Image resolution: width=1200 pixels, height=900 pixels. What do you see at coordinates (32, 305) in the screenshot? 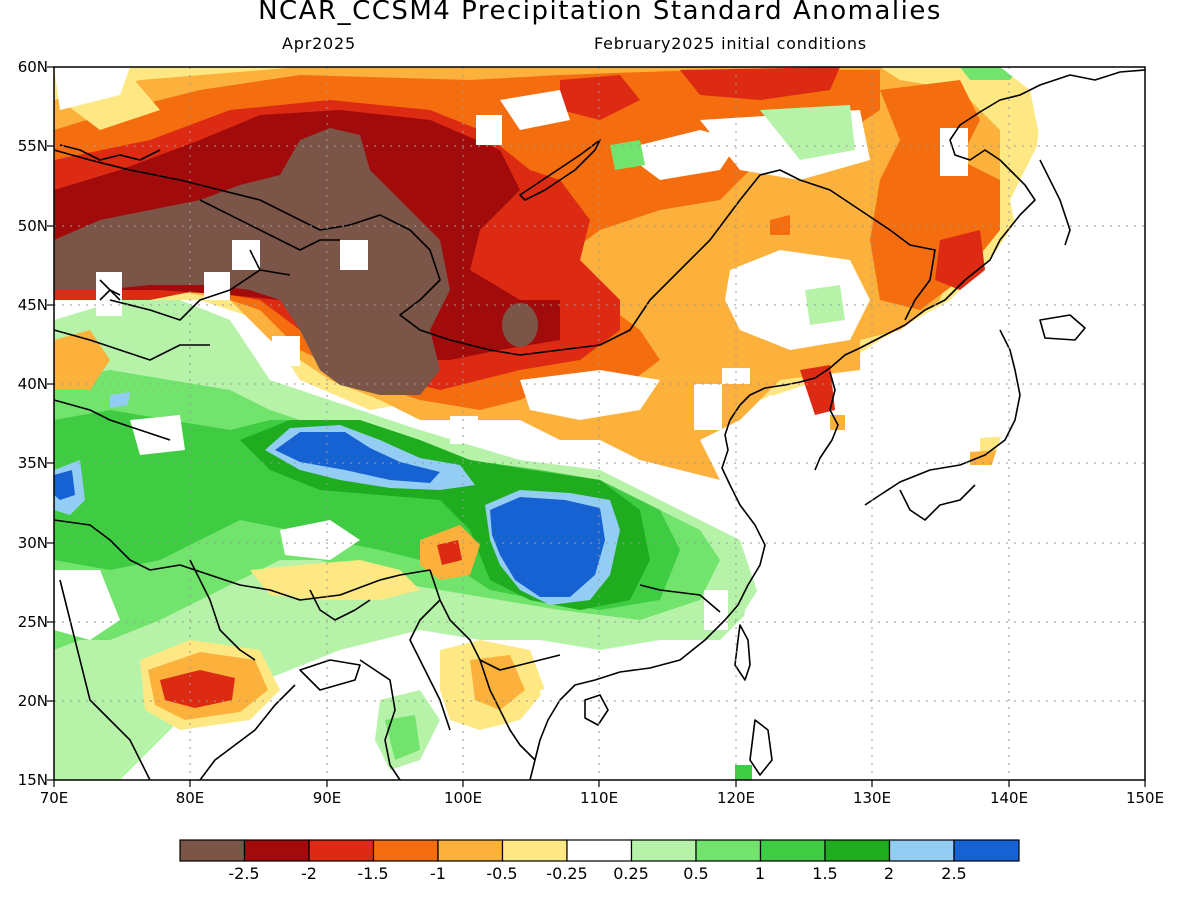
I see `lat-label-45n: 45N` at bounding box center [32, 305].